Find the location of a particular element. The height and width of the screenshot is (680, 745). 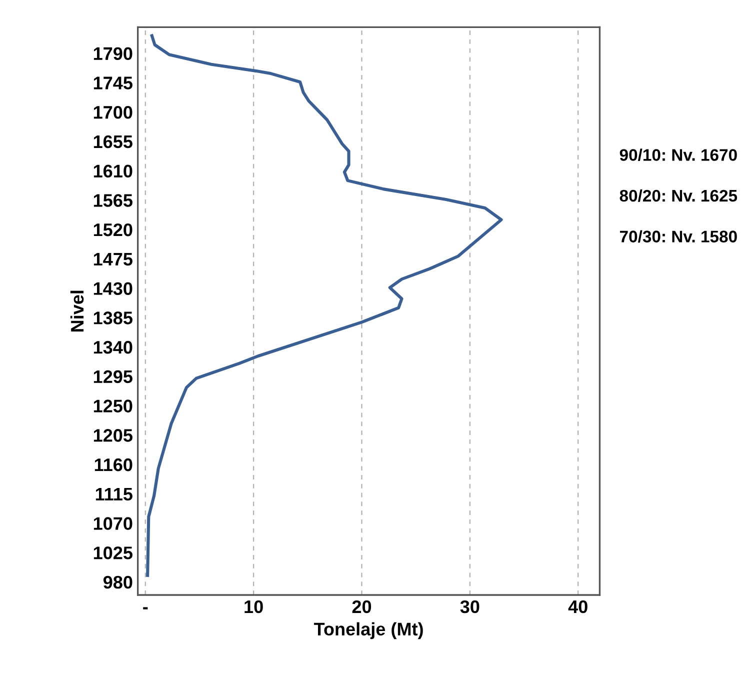

x-tick-label: - is located at coordinates (145, 608).